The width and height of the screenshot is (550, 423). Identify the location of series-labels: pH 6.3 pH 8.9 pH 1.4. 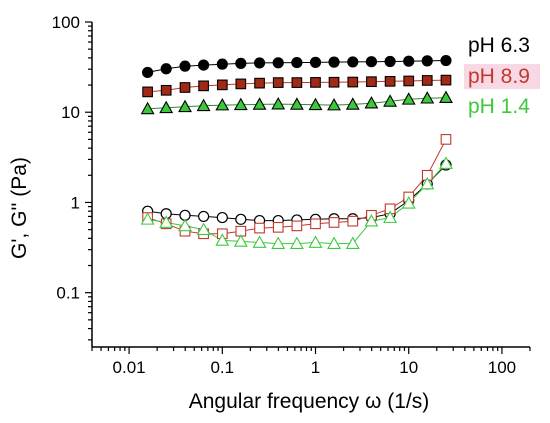
(502, 76).